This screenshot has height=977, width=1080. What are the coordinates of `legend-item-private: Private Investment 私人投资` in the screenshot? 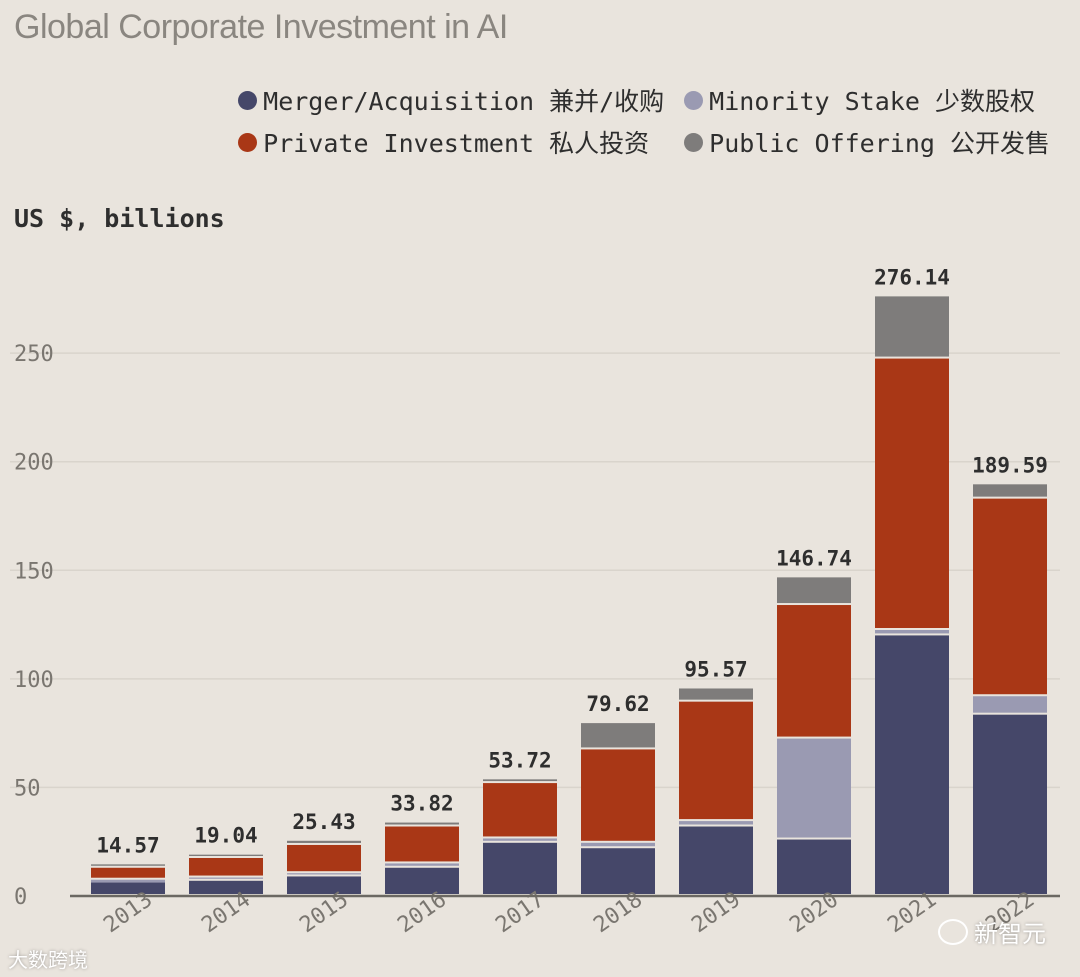 It's located at (451, 142).